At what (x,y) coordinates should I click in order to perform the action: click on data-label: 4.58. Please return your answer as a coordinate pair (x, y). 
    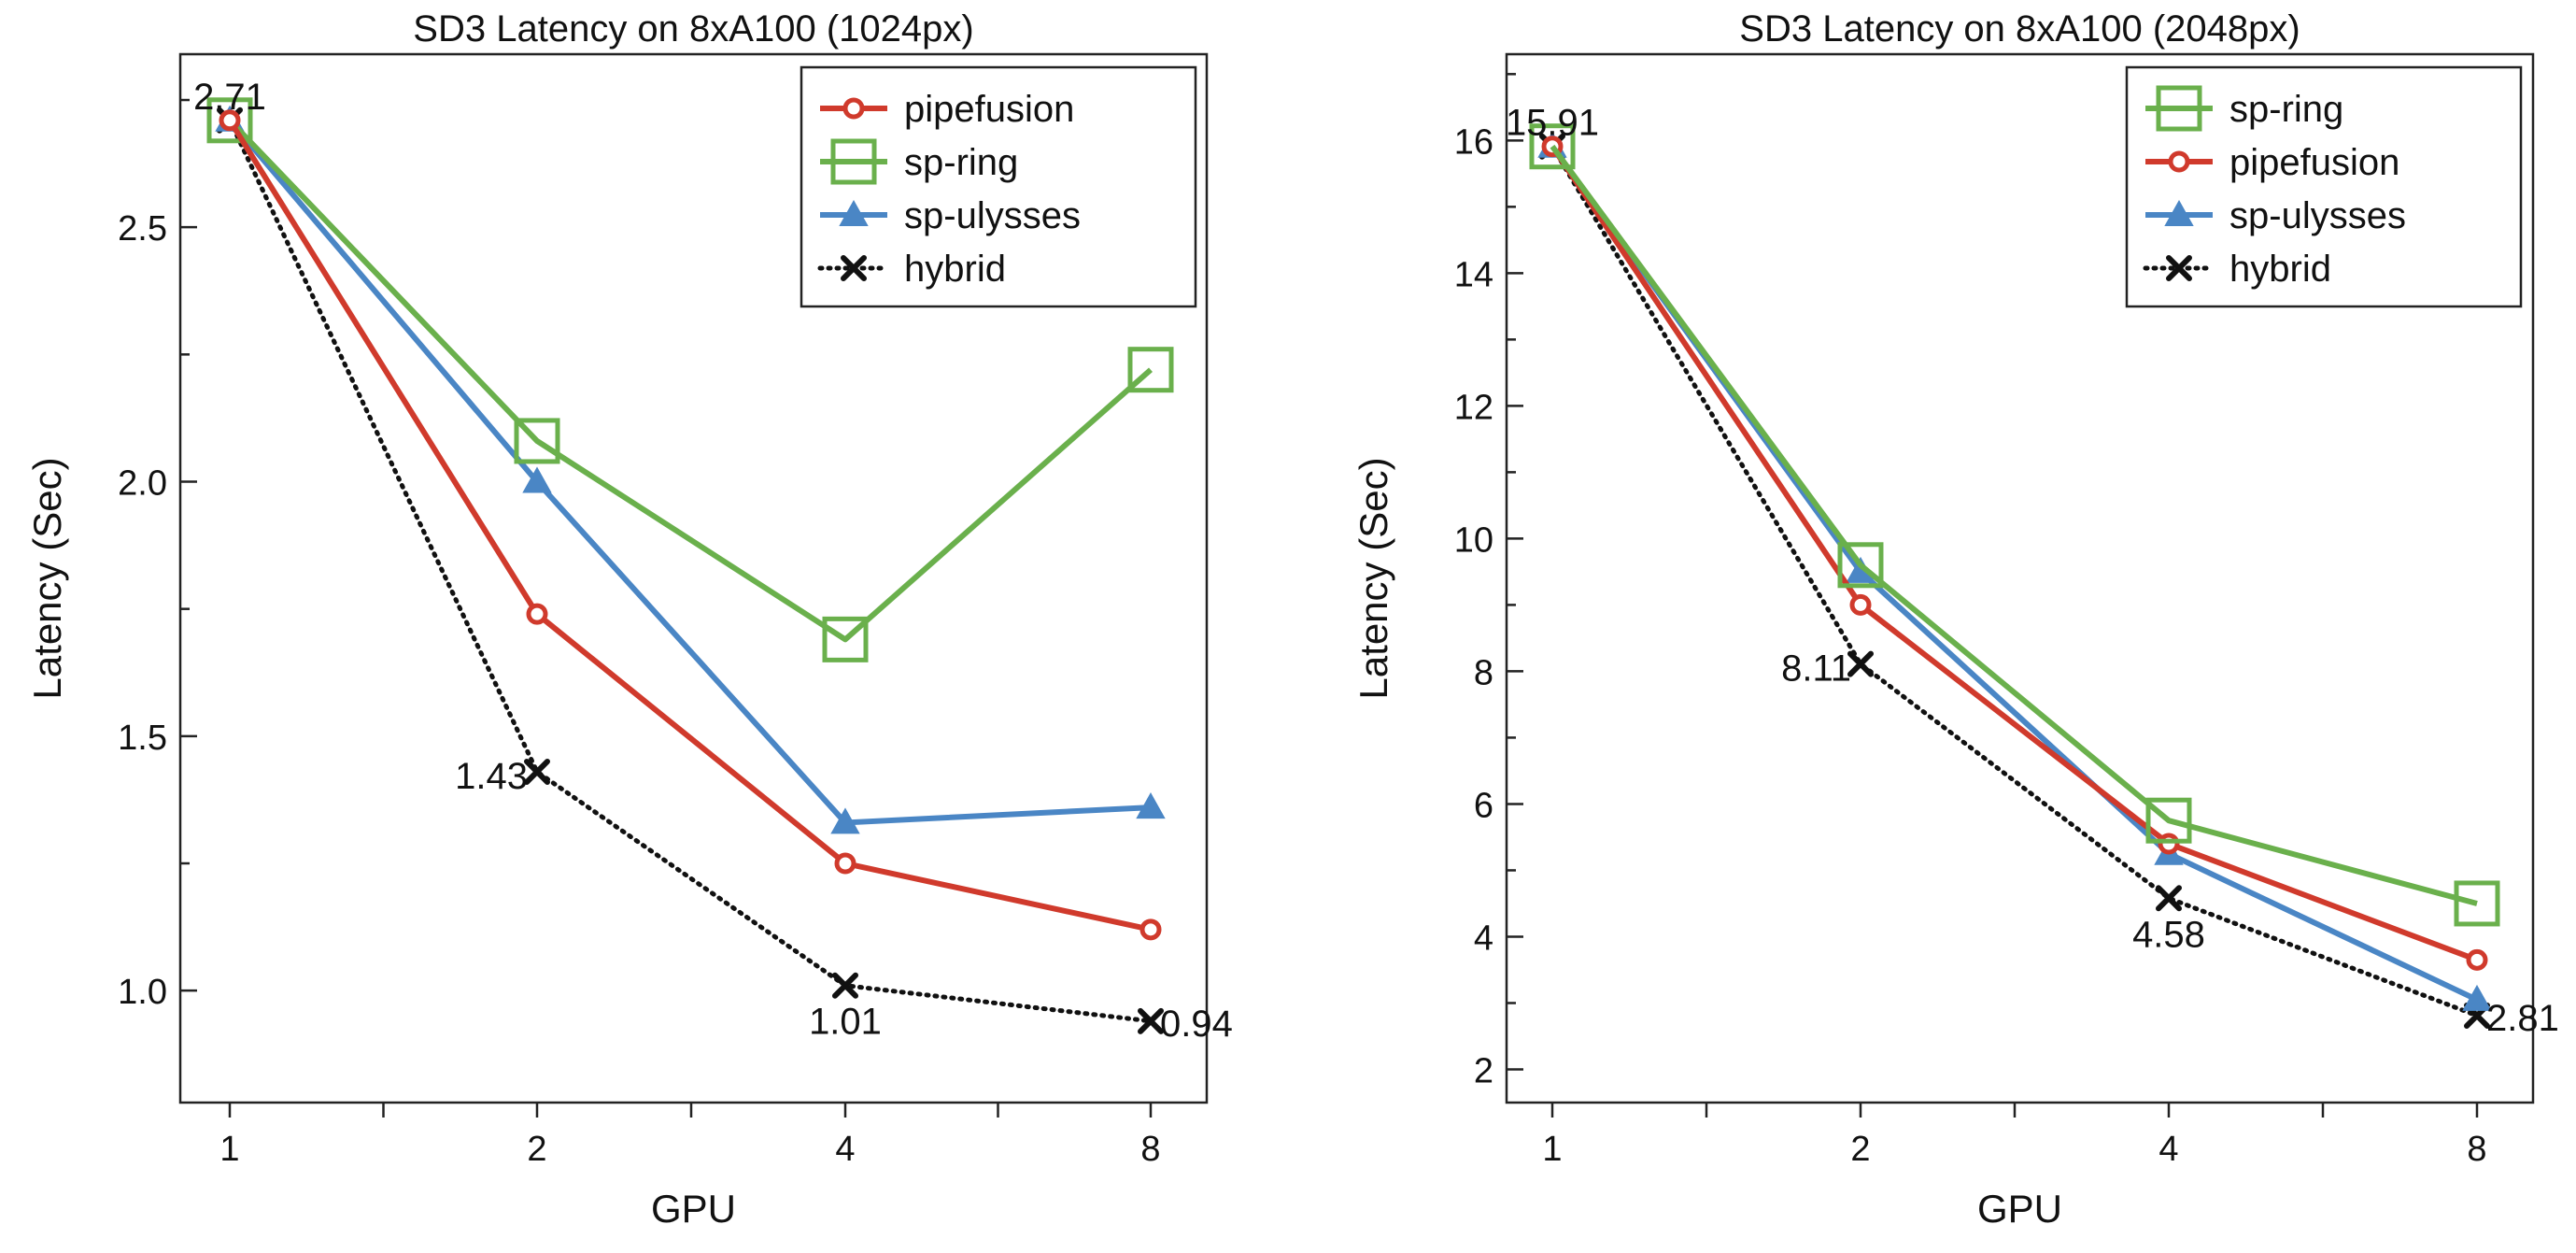
    Looking at the image, I should click on (2168, 934).